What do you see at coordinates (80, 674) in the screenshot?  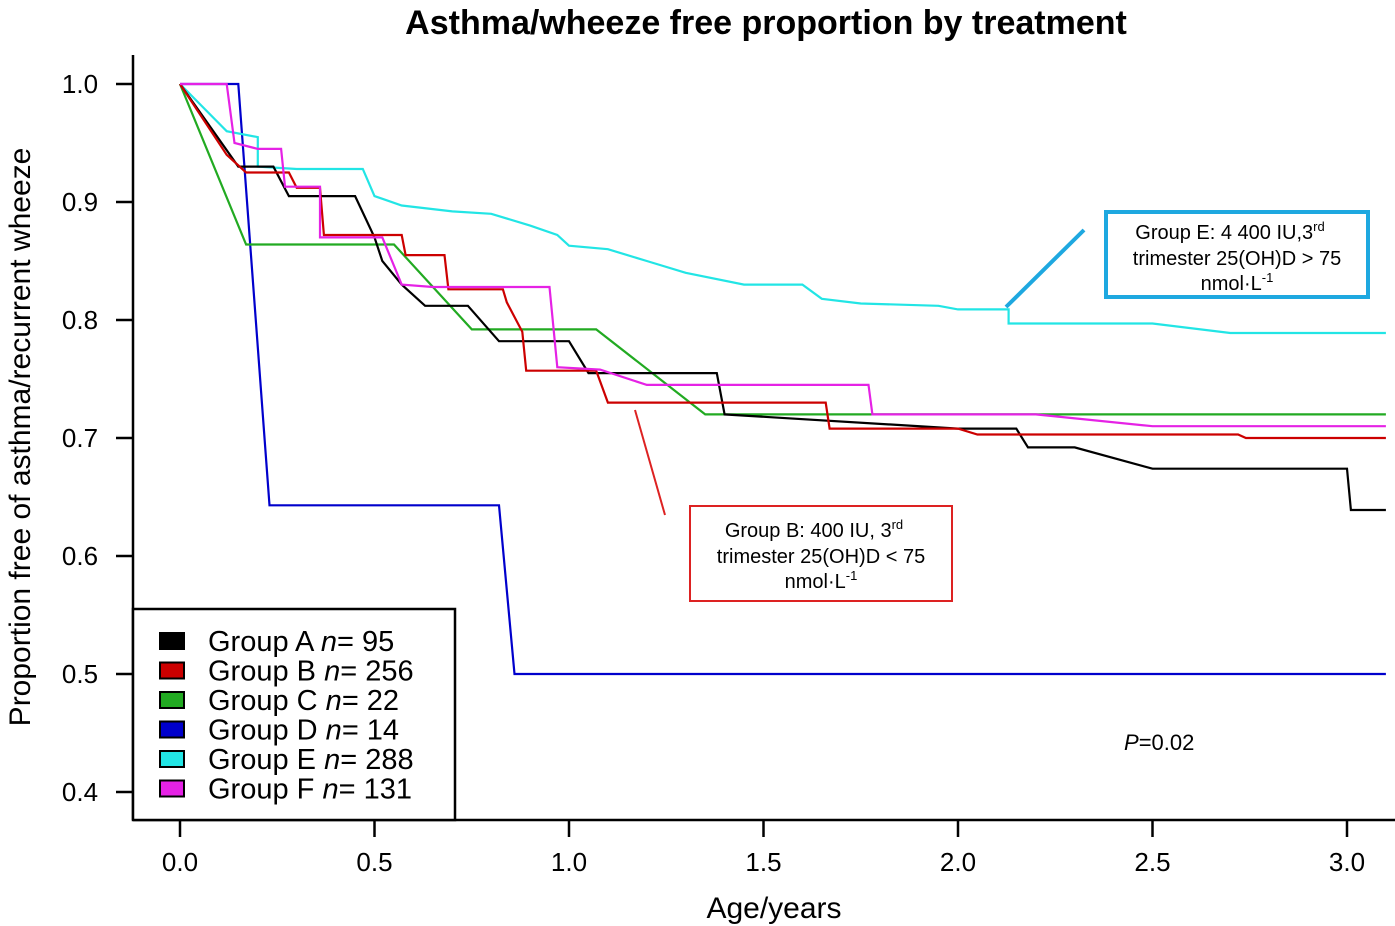 I see `y-tick-label: 0.5` at bounding box center [80, 674].